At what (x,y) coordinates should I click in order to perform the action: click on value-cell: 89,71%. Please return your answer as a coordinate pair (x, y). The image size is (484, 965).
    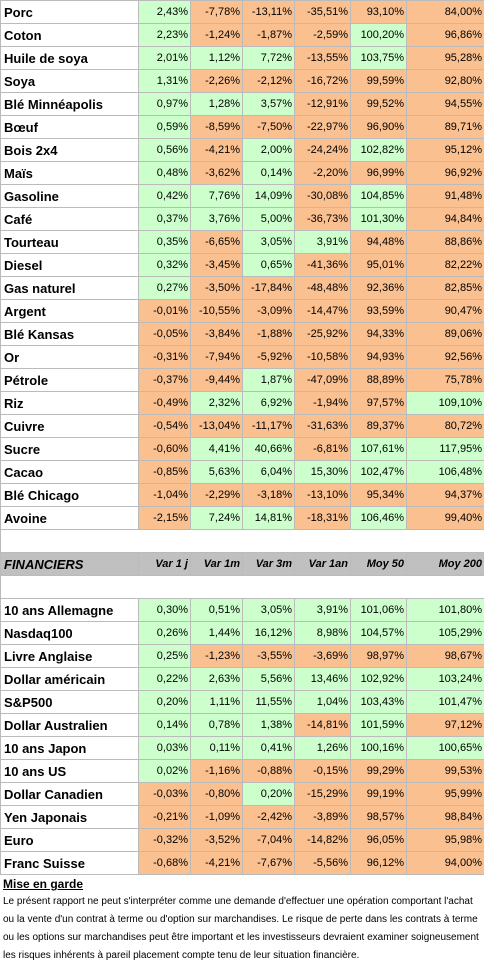
    Looking at the image, I should click on (445, 127).